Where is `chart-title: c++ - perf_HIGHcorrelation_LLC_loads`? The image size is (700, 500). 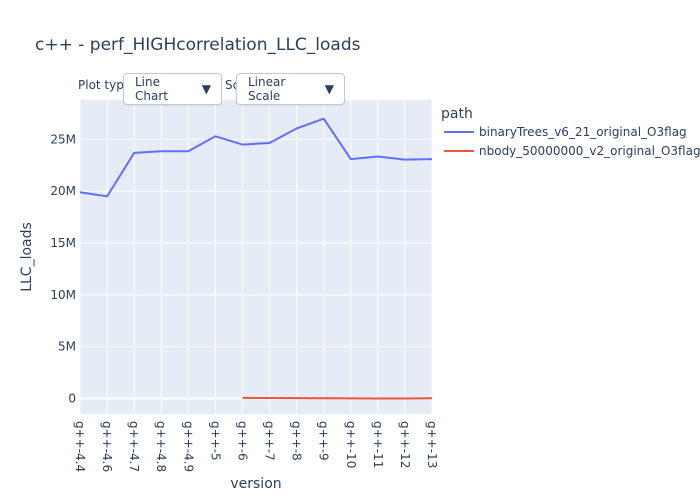
chart-title: c++ - perf_HIGHcorrelation_LLC_loads is located at coordinates (198, 45).